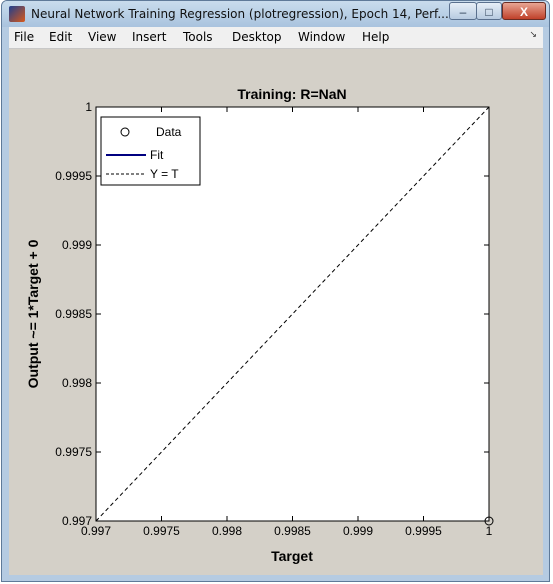  What do you see at coordinates (77, 521) in the screenshot?
I see `y-tick-label: 0.997` at bounding box center [77, 521].